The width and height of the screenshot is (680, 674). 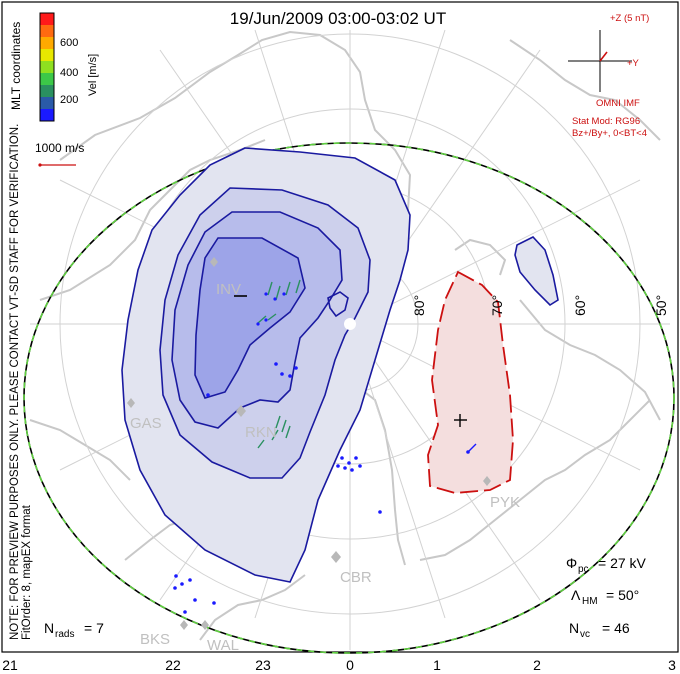 I want to click on colorbar-border, so click(x=47, y=67).